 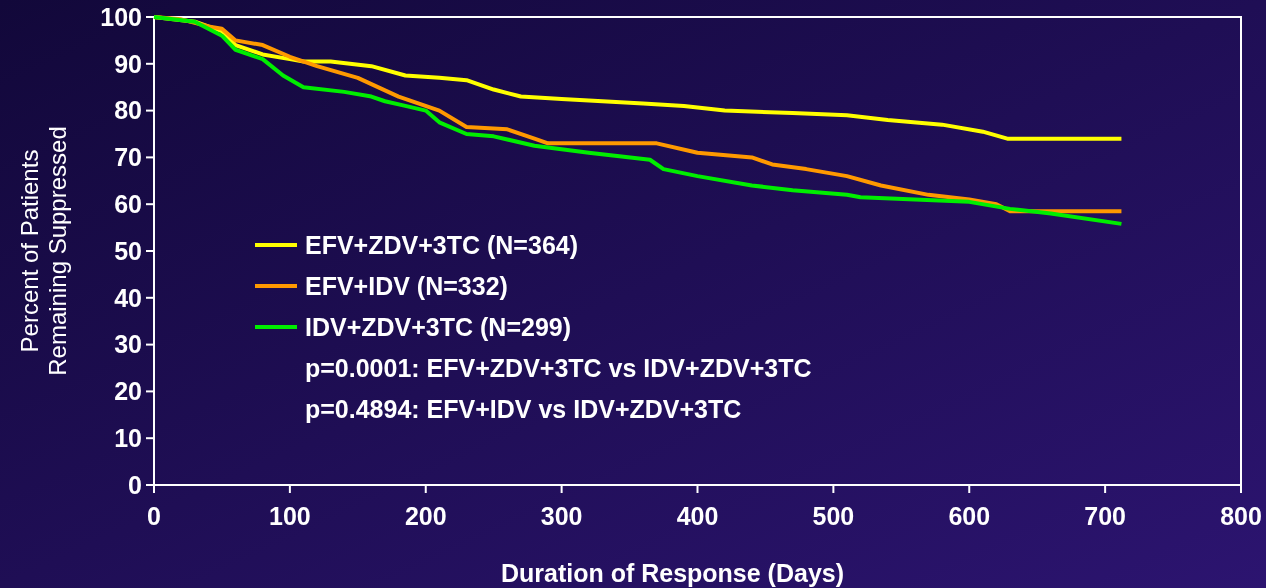 What do you see at coordinates (128, 297) in the screenshot?
I see `y-tick-label: 40` at bounding box center [128, 297].